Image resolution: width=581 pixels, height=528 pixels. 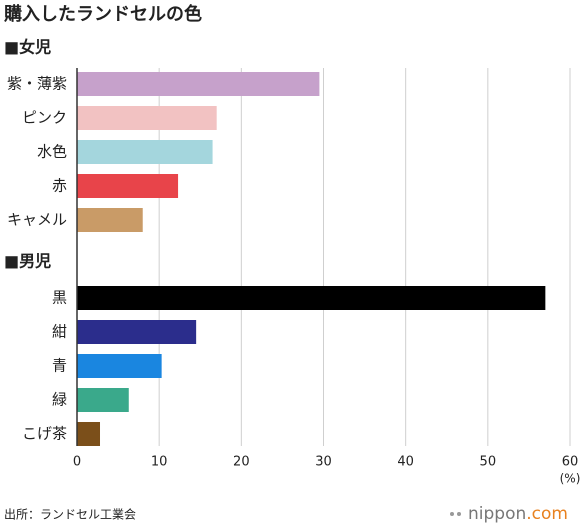 What do you see at coordinates (59, 366) in the screenshot?
I see `y-tick-label: 青` at bounding box center [59, 366].